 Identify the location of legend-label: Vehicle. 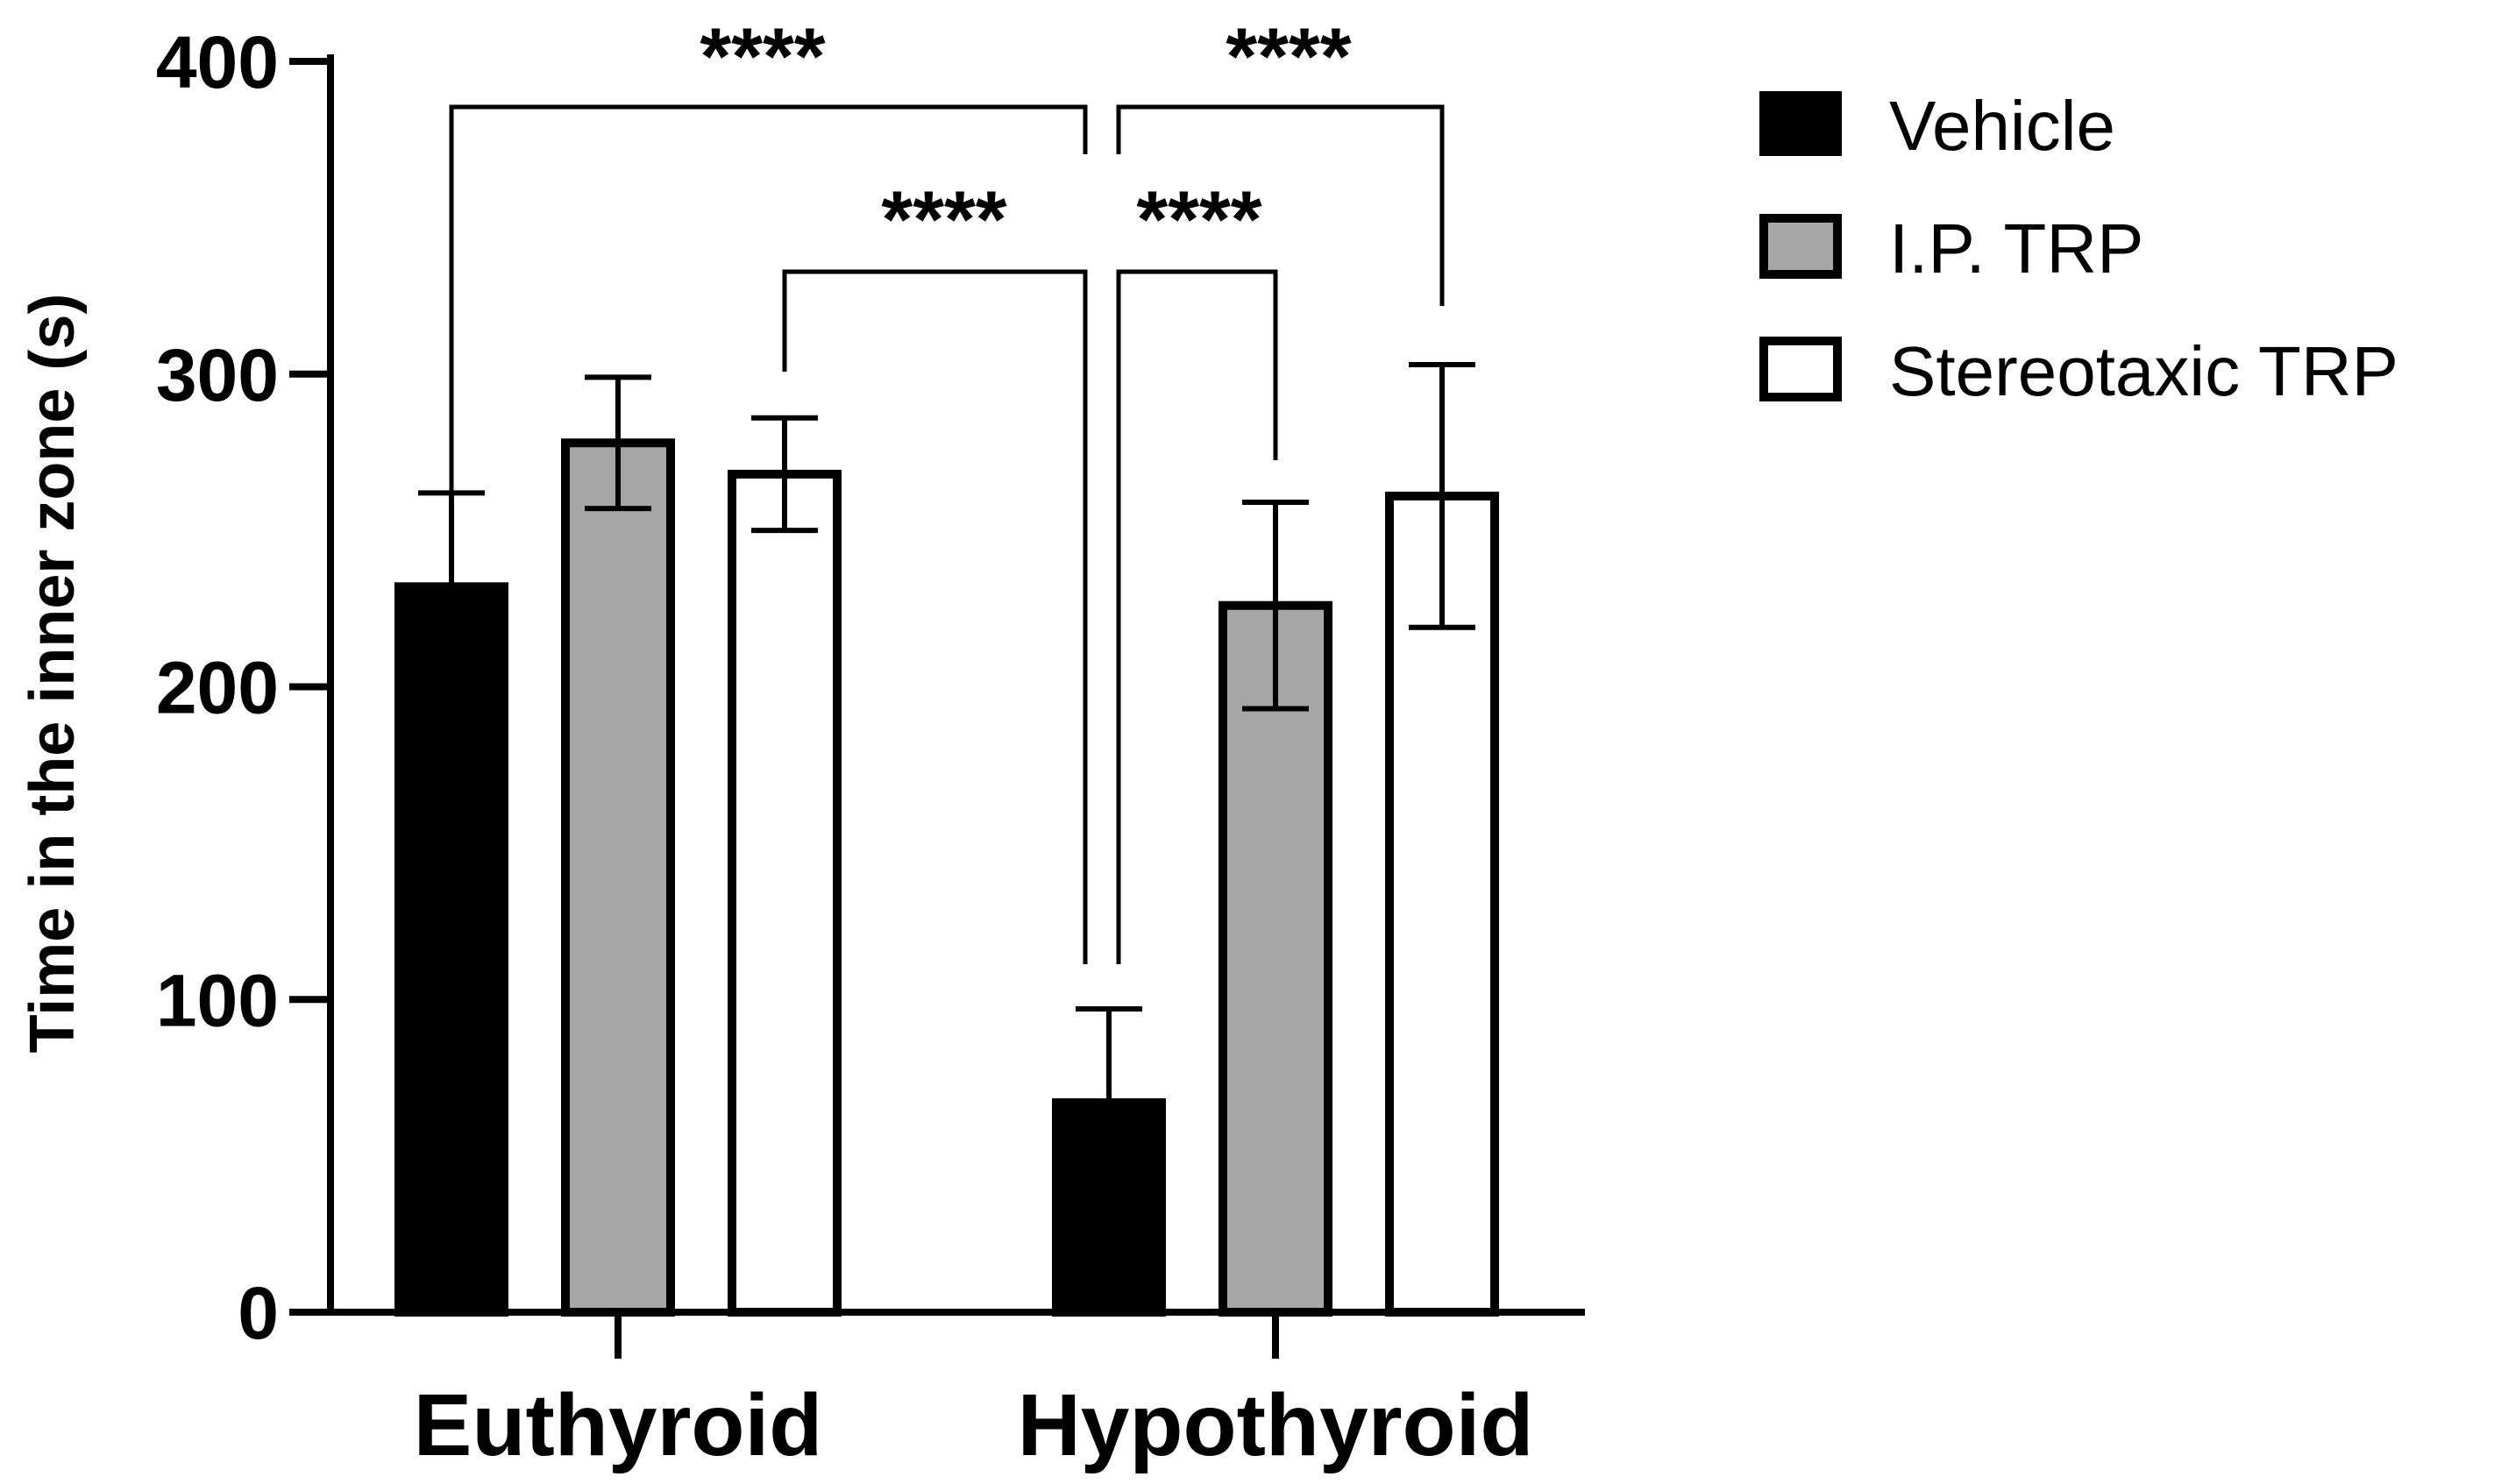
(2002, 126).